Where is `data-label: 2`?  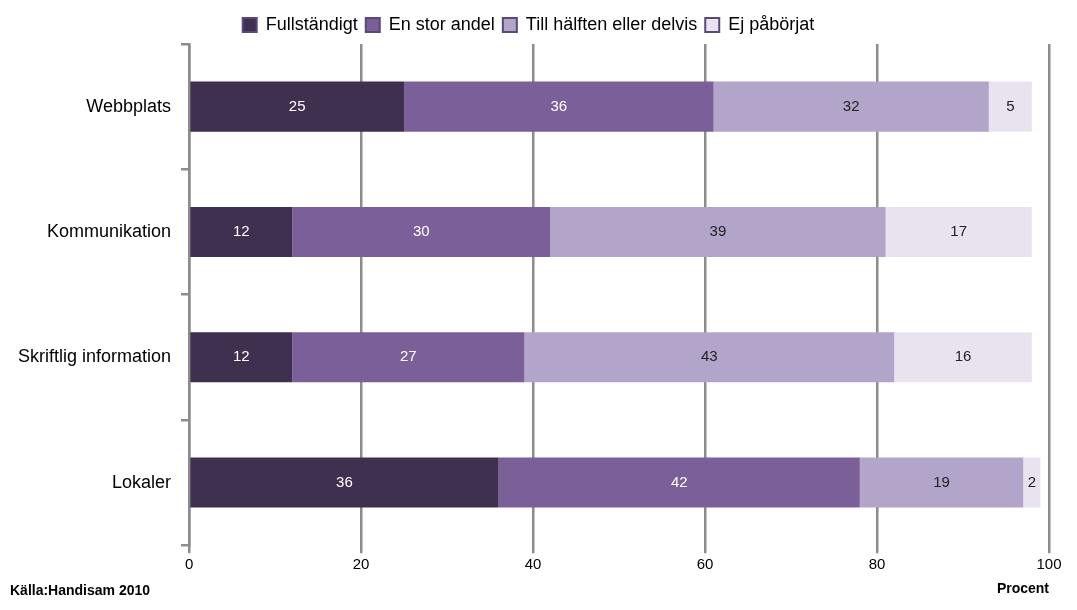 data-label: 2 is located at coordinates (1031, 481).